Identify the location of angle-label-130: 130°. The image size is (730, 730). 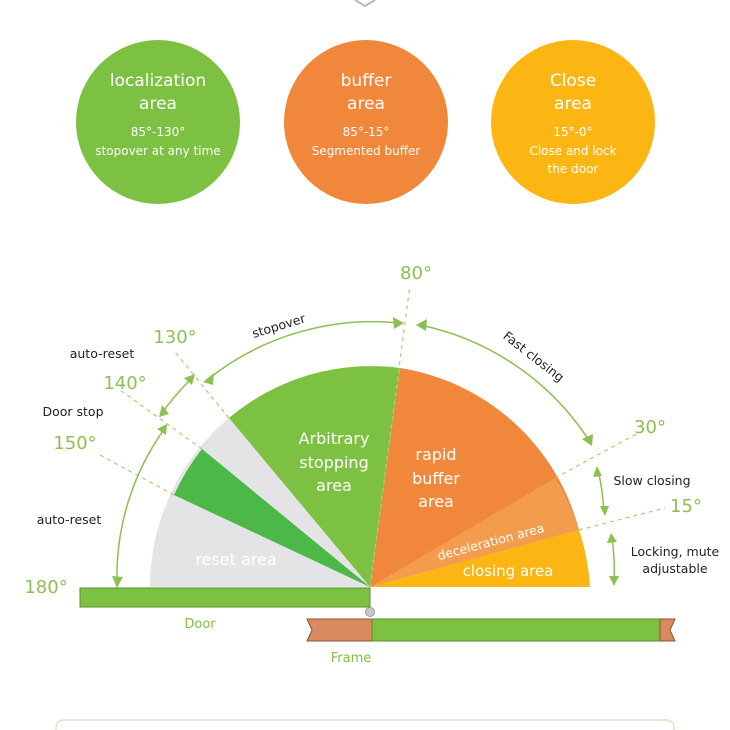
(174, 337).